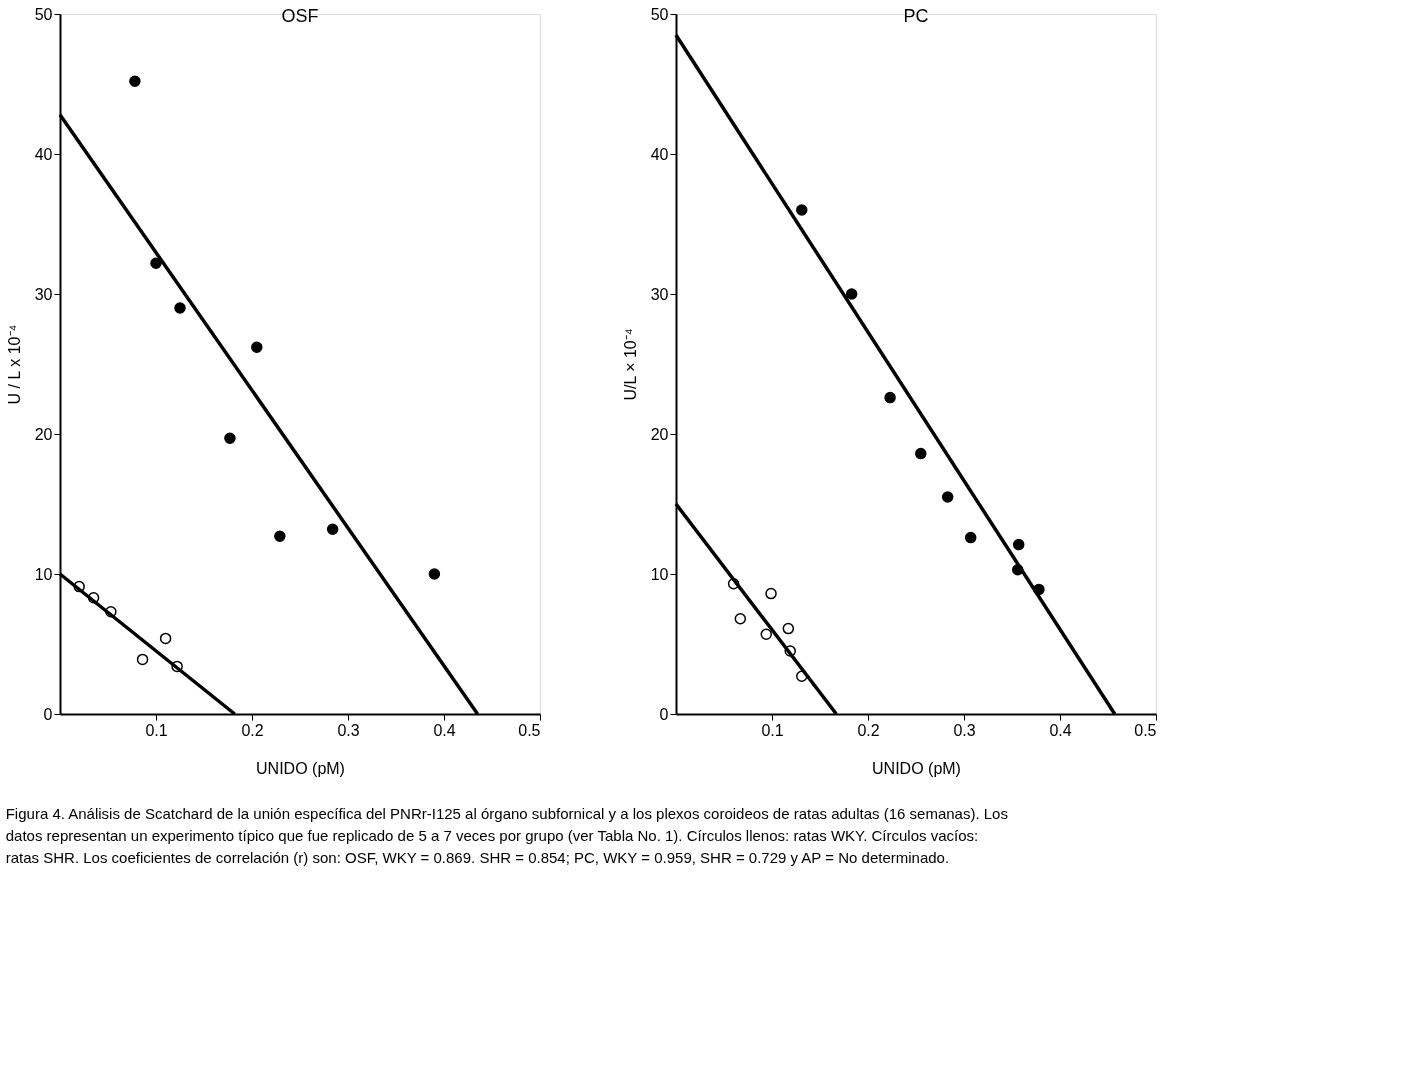 The image size is (1404, 1071). Describe the element at coordinates (916, 16) in the screenshot. I see `chart-title: PC` at that location.